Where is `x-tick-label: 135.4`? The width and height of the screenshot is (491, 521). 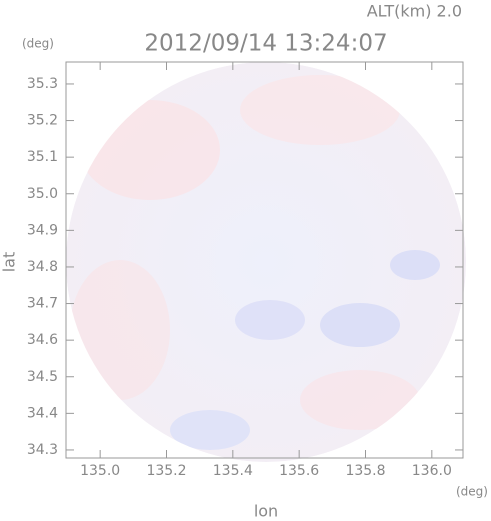
x-tick-label: 135.4 is located at coordinates (233, 471).